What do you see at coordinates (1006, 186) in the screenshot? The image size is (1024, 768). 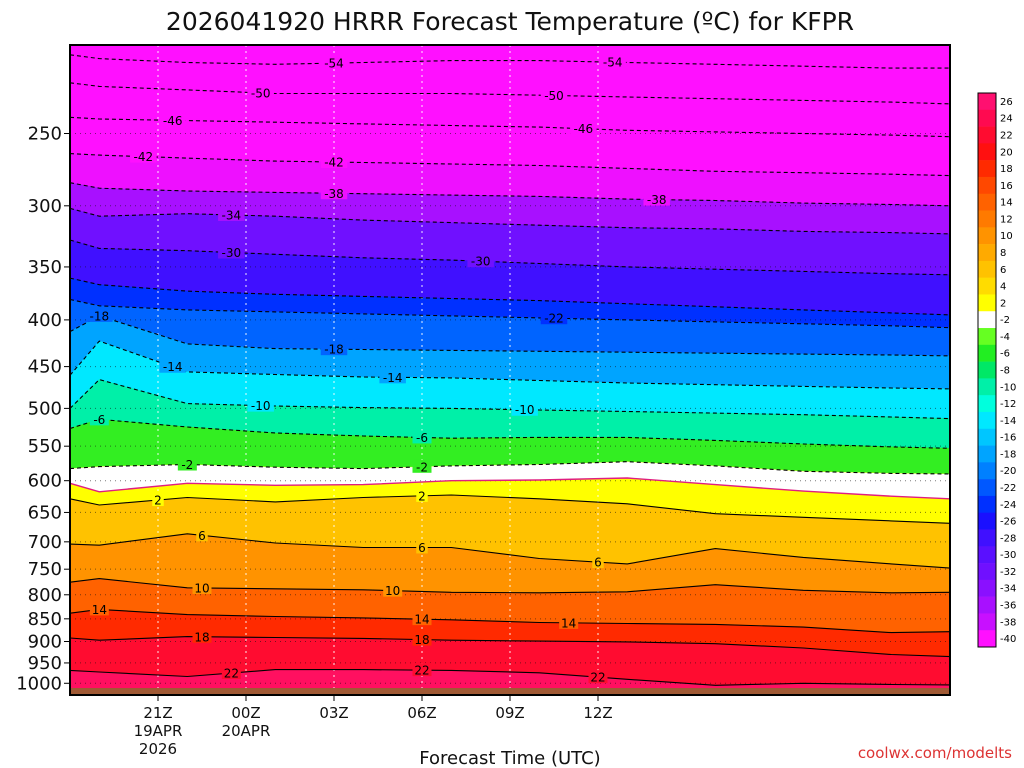 I see `colorbar-label: 16` at bounding box center [1006, 186].